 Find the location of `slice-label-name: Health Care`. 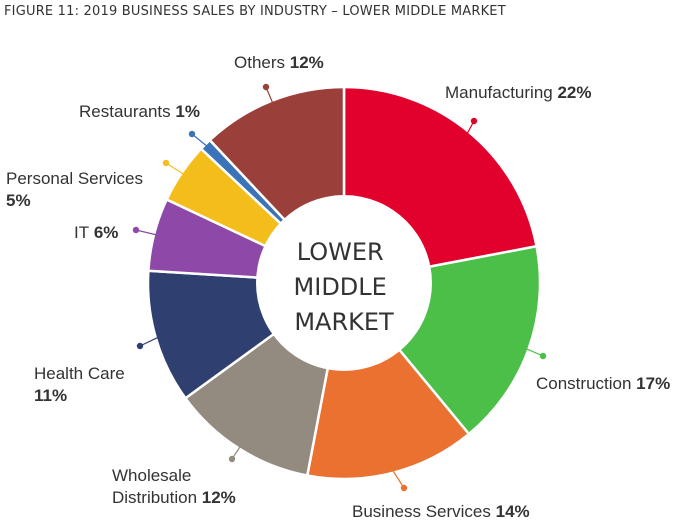

slice-label-name: Health Care is located at coordinates (79, 373).